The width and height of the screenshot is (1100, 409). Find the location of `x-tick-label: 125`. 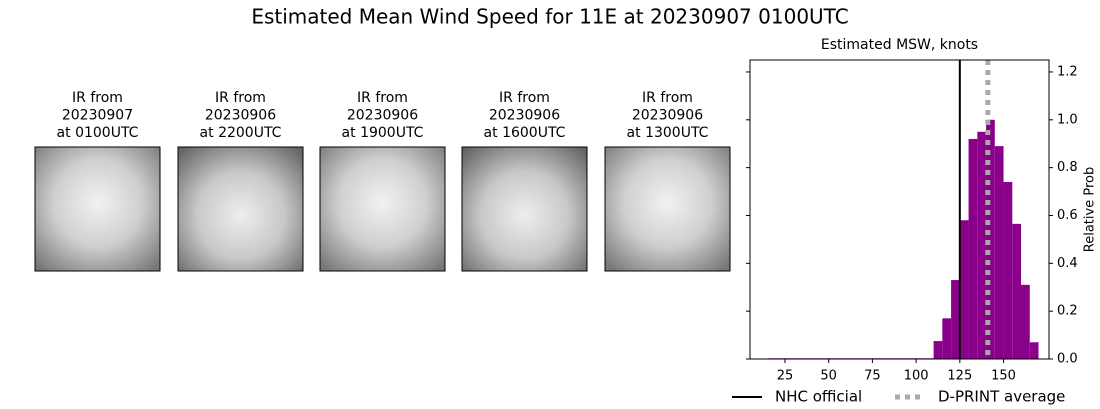

x-tick-label: 125 is located at coordinates (959, 376).